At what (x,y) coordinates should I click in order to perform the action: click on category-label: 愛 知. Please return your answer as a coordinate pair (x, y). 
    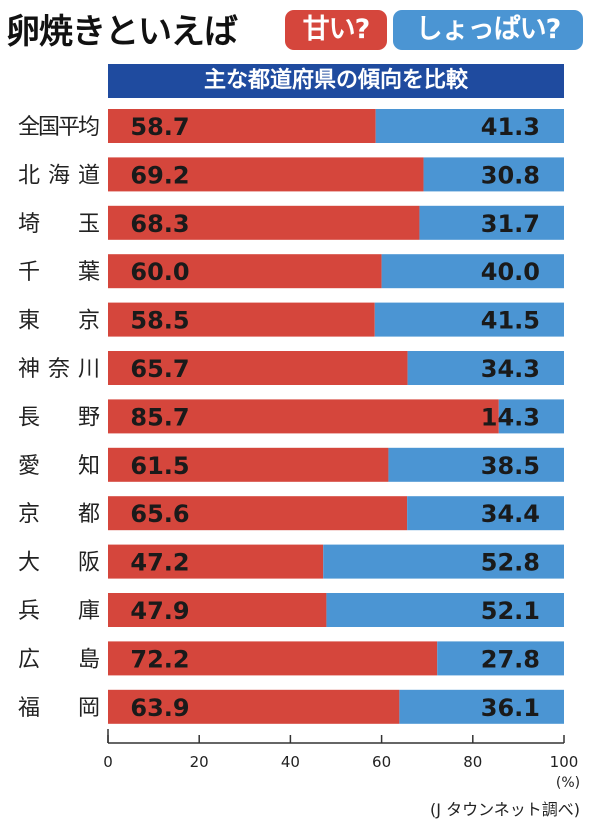
    Looking at the image, I should click on (59, 466).